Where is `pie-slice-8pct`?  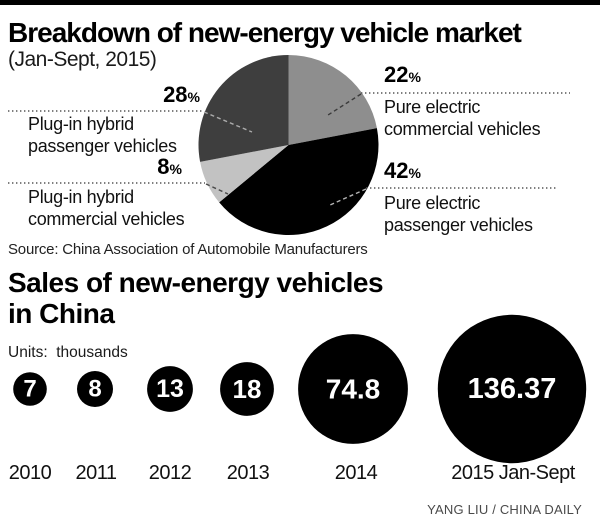
pie-slice-8pct is located at coordinates (244, 174).